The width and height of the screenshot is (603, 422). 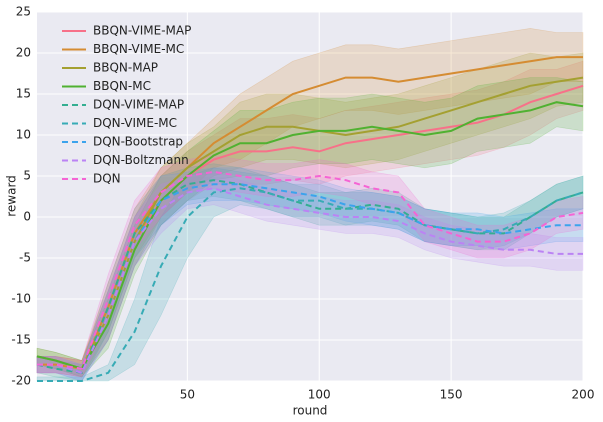 I want to click on legend-label: DQN-Bootstrap, so click(x=138, y=142).